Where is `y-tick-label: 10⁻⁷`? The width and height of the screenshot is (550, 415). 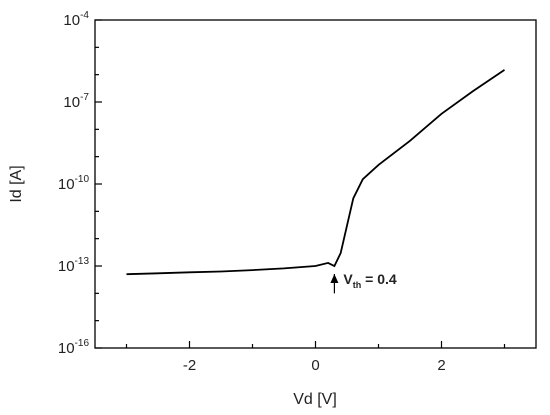 y-tick-label: 10⁻⁷ is located at coordinates (76, 101).